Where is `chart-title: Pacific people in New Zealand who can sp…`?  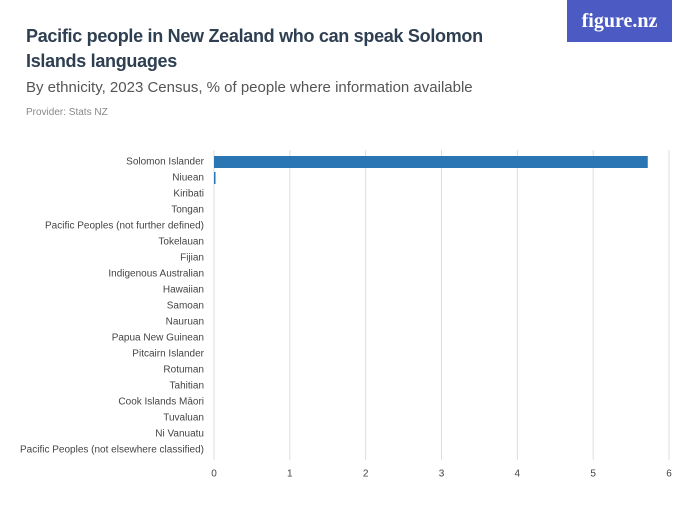
chart-title: Pacific people in New Zealand who can sp… is located at coordinates (254, 48).